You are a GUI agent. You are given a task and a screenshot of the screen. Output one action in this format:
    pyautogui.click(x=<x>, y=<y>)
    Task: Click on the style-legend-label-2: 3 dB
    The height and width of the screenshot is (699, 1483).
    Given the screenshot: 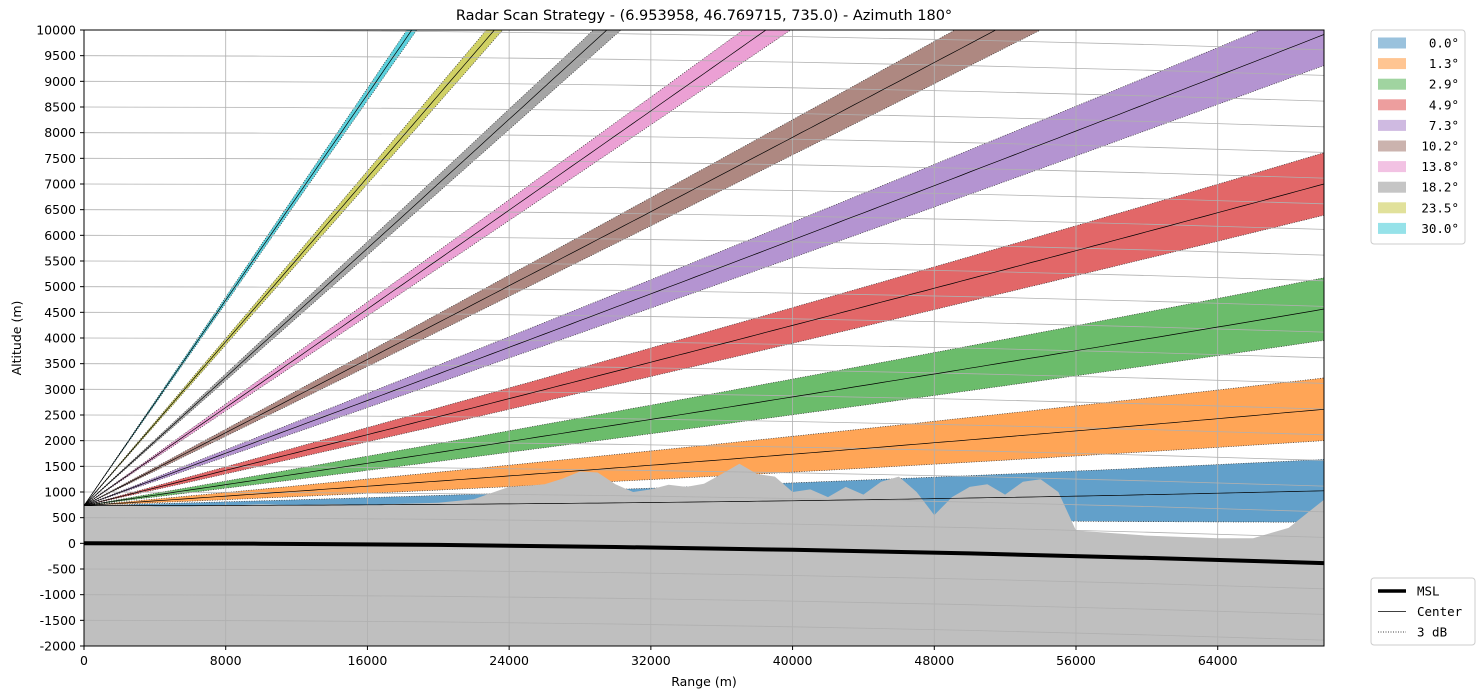 What is the action you would take?
    pyautogui.click(x=1432, y=632)
    